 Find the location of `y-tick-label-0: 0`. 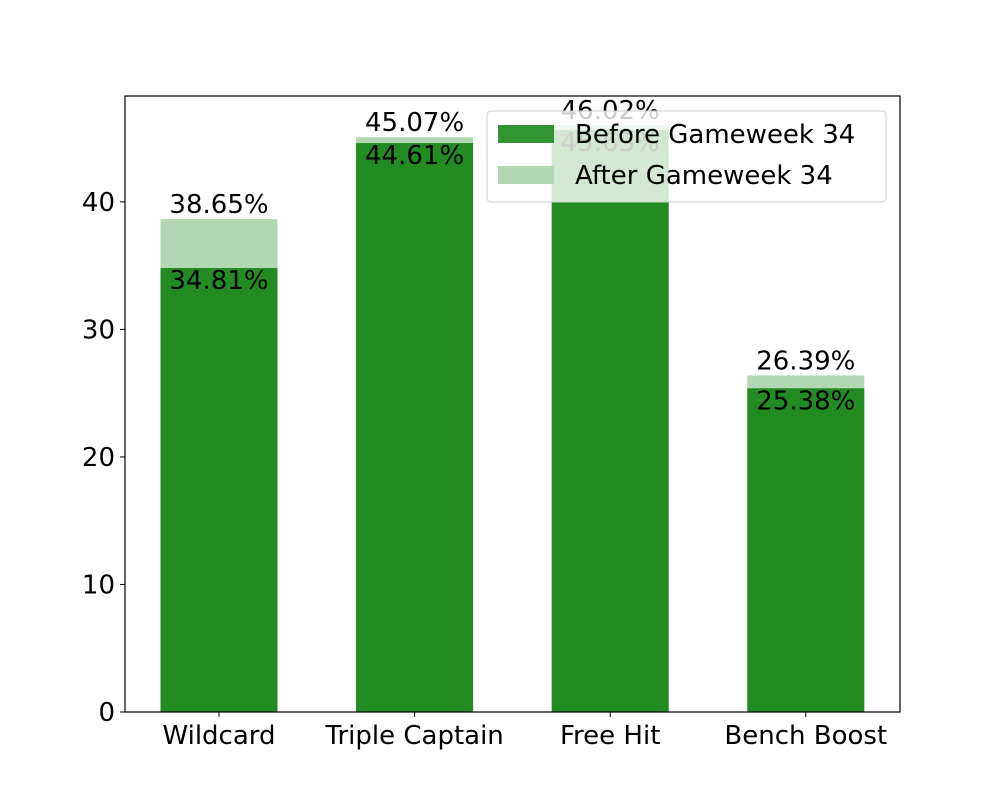

y-tick-label-0: 0 is located at coordinates (106, 713).